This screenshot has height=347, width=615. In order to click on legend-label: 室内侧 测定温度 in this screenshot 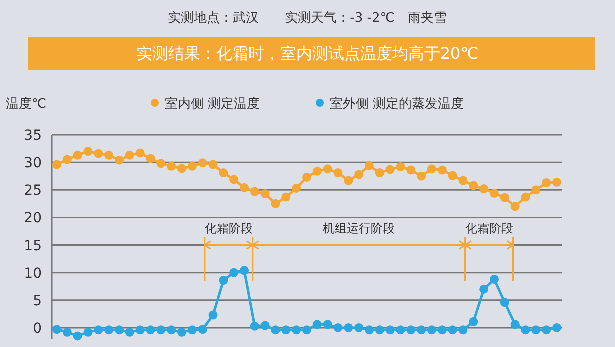, I will do `click(212, 104)`.